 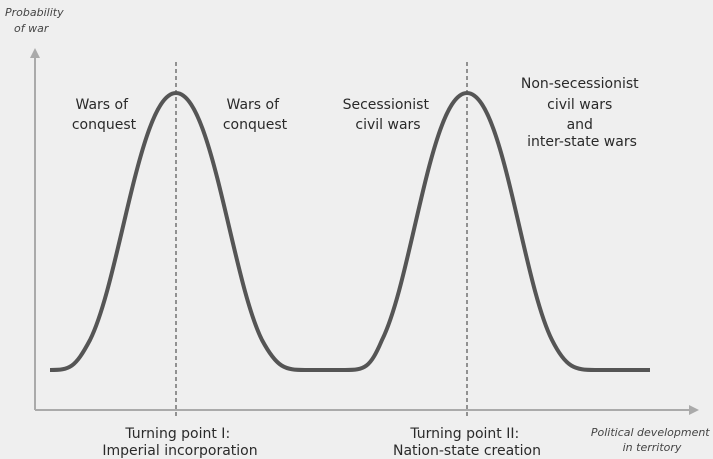 What do you see at coordinates (388, 115) in the screenshot?
I see `annotation: Secessionist civil wars` at bounding box center [388, 115].